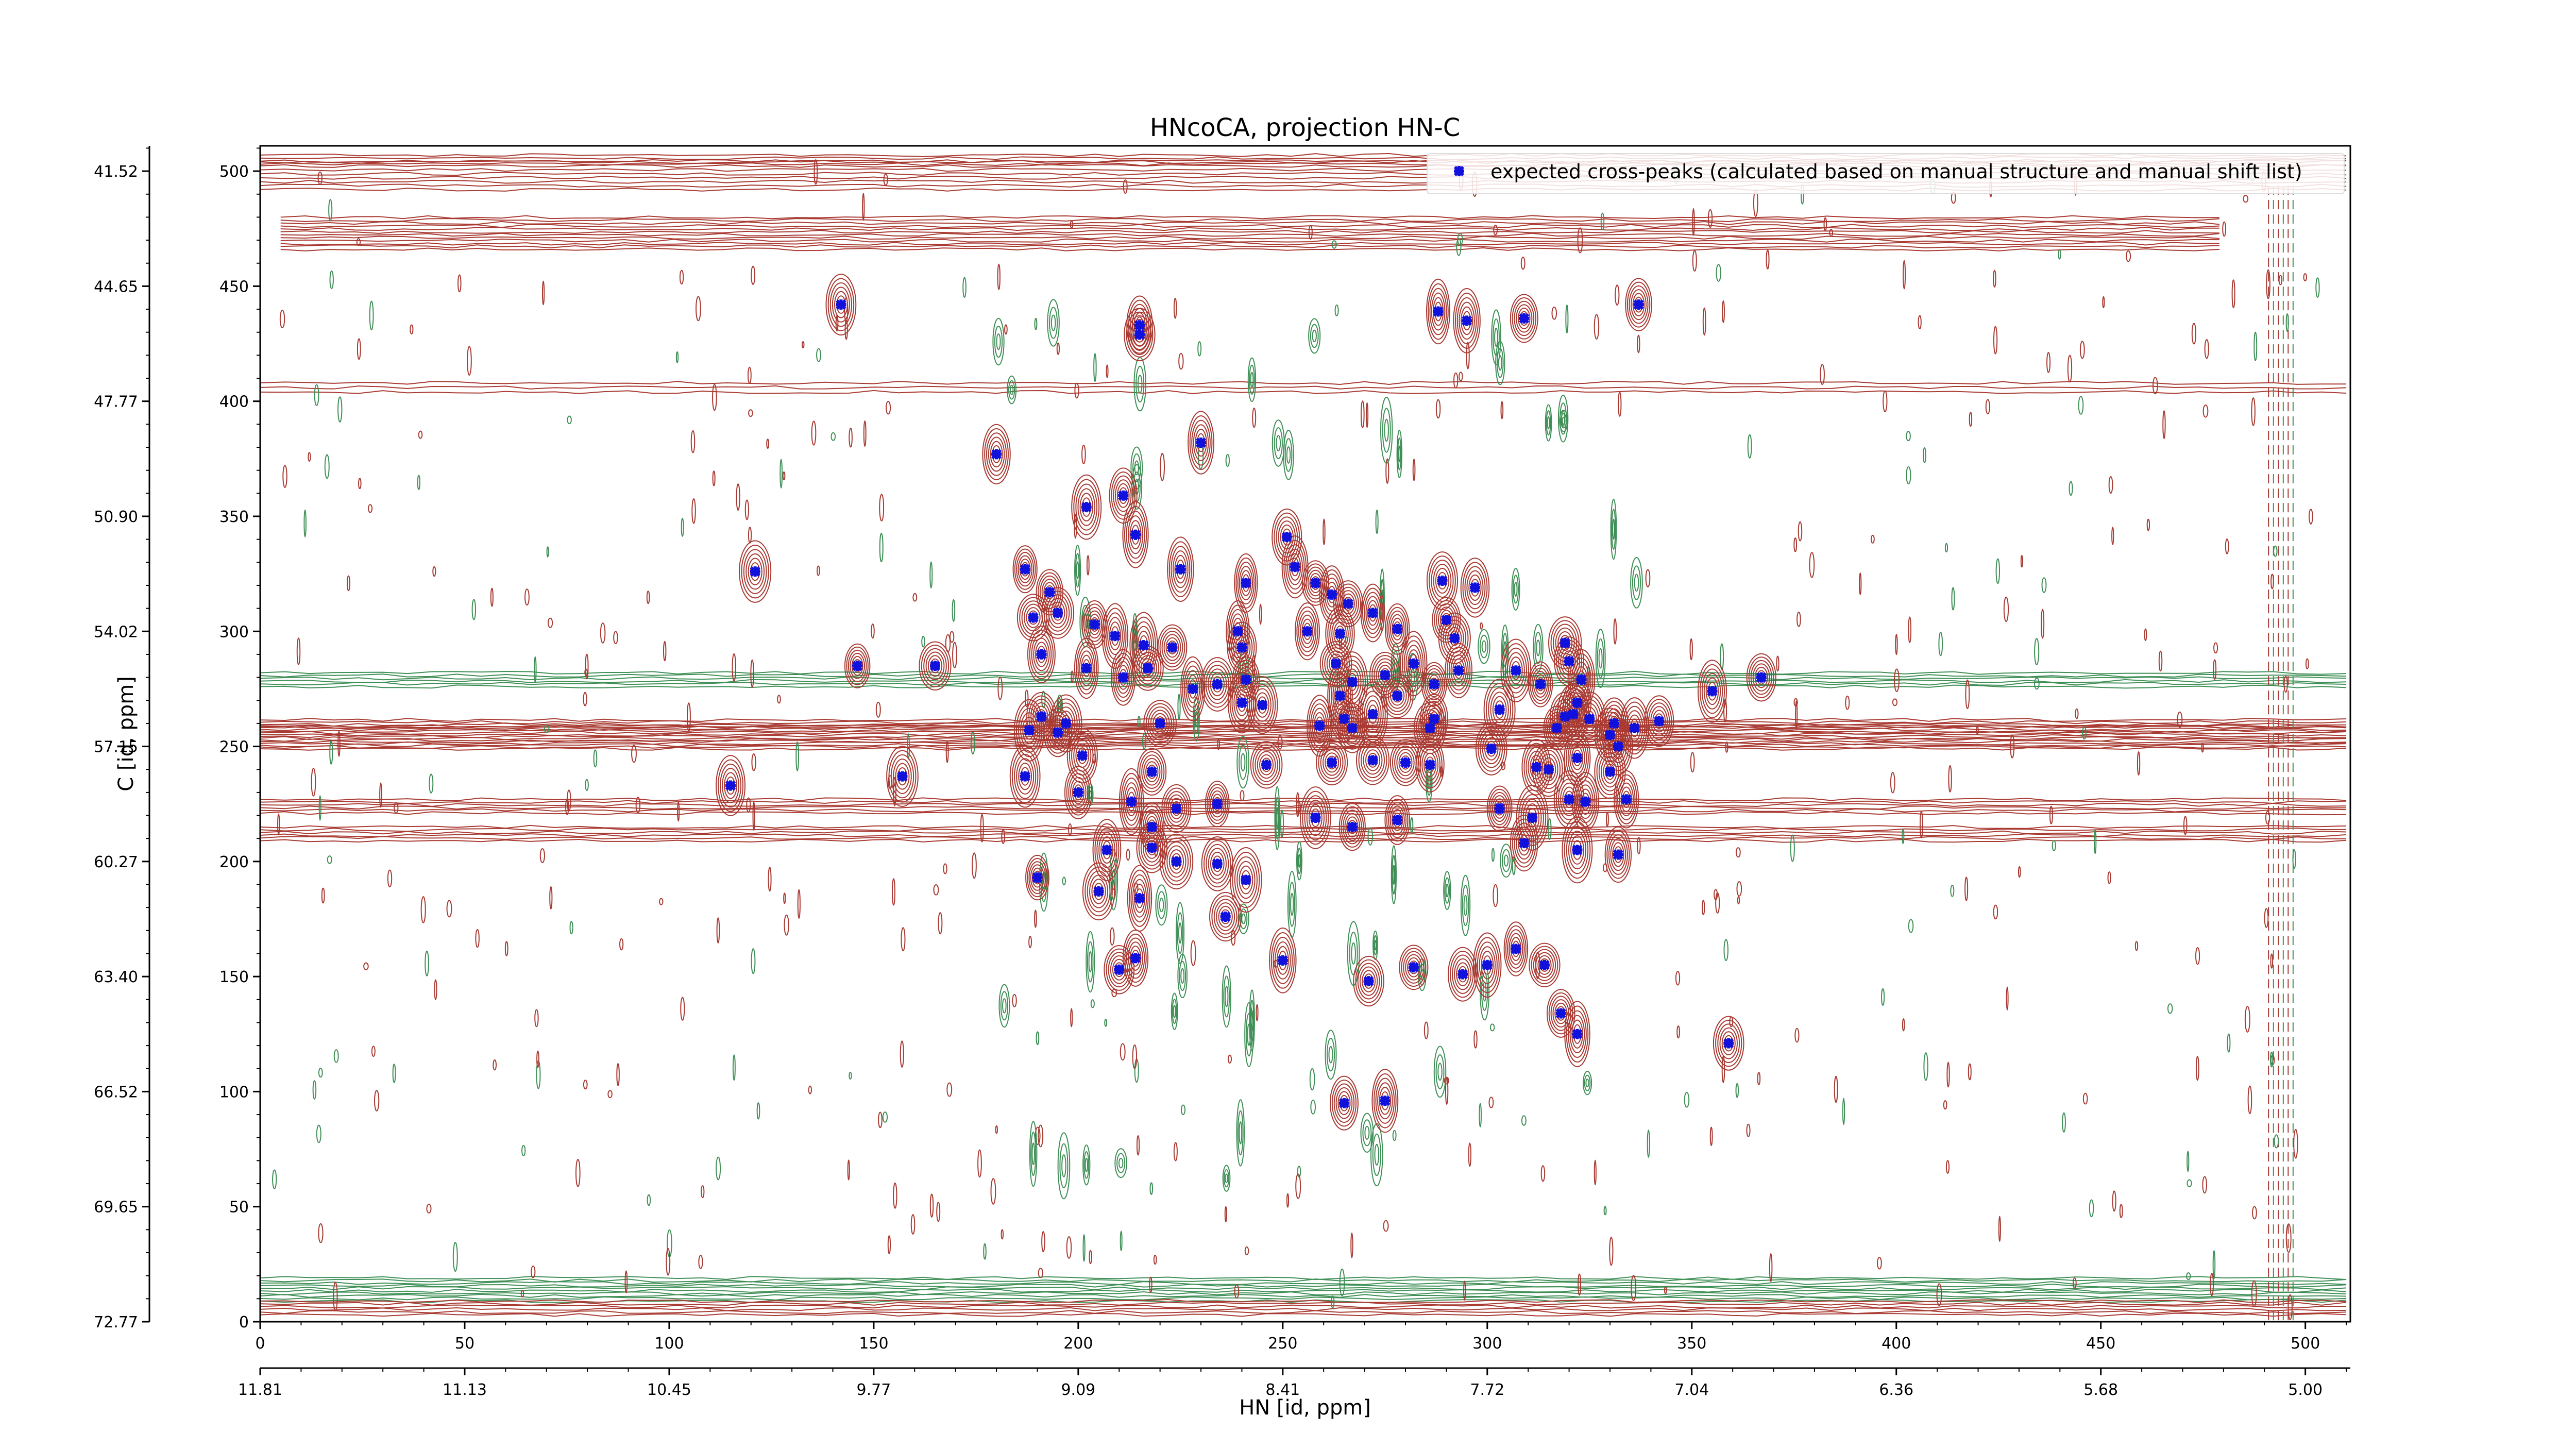  What do you see at coordinates (234, 977) in the screenshot?
I see `y-tick-label: 150` at bounding box center [234, 977].